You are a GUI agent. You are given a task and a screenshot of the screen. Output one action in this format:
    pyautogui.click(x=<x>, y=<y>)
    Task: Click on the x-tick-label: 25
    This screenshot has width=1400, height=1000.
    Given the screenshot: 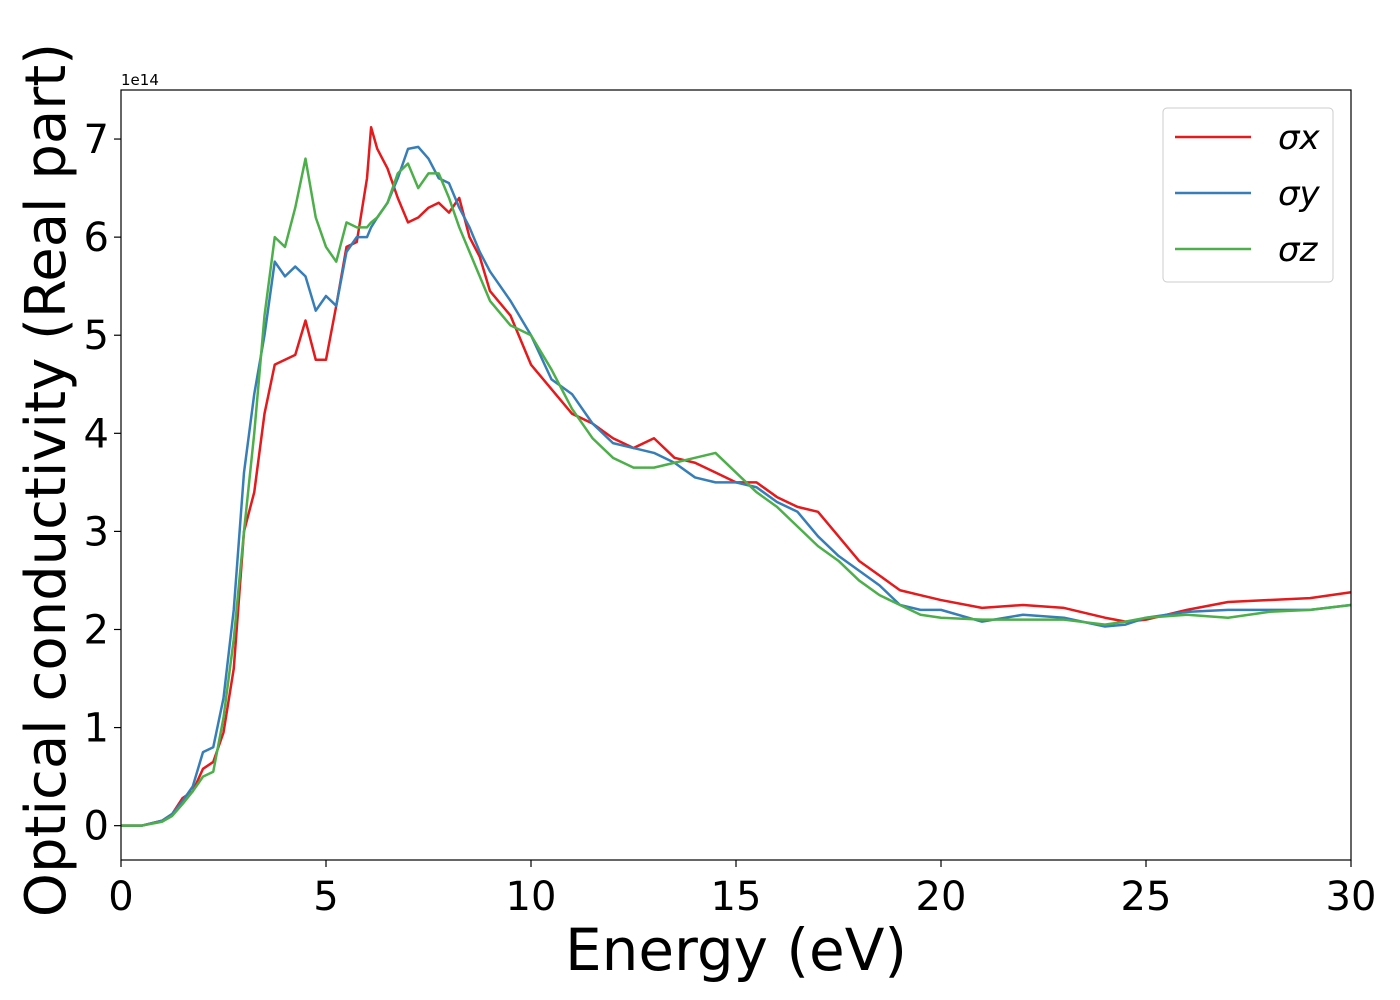 What is the action you would take?
    pyautogui.click(x=1146, y=897)
    